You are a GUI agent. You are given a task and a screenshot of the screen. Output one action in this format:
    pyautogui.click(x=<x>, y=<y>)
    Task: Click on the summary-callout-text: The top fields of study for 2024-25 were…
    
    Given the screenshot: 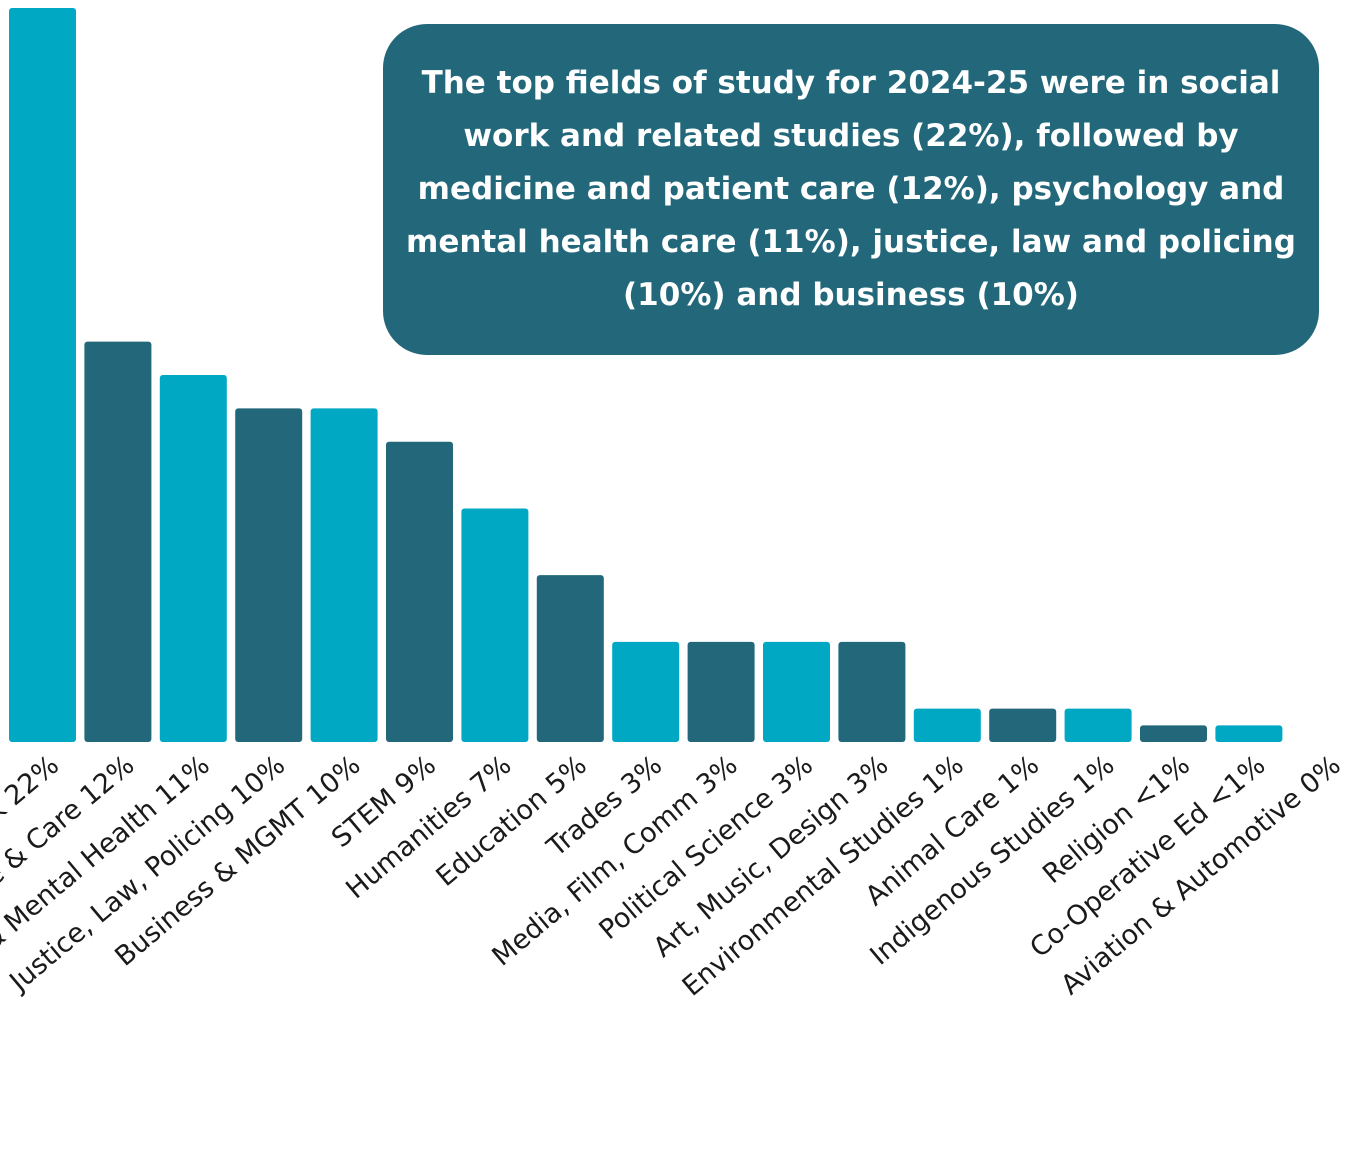 What is the action you would take?
    pyautogui.click(x=851, y=189)
    